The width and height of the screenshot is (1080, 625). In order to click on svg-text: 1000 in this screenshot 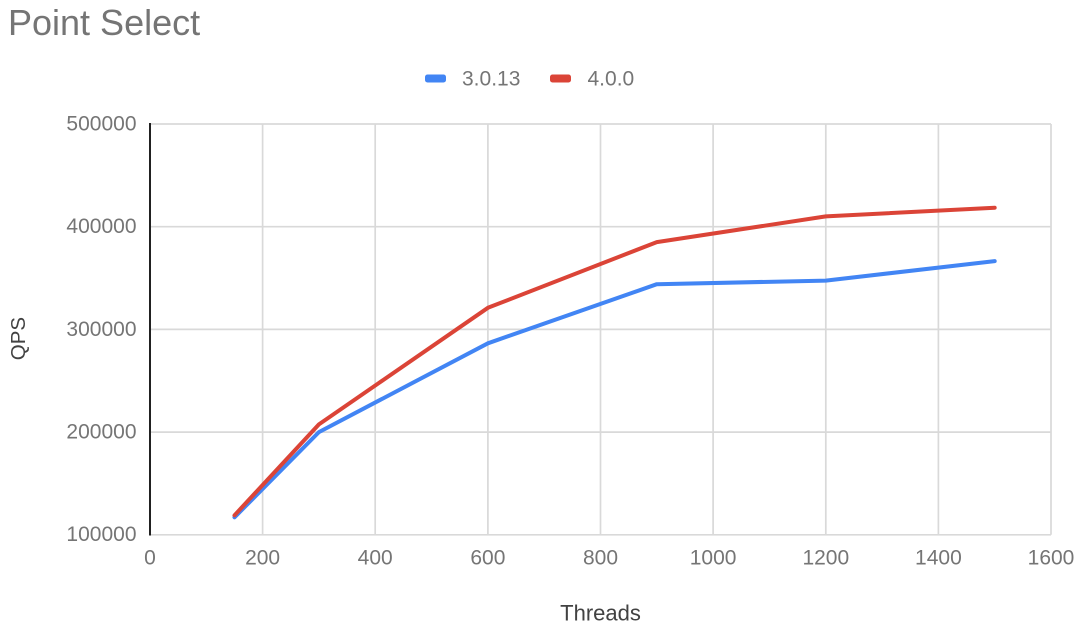, I will do `click(713, 558)`.